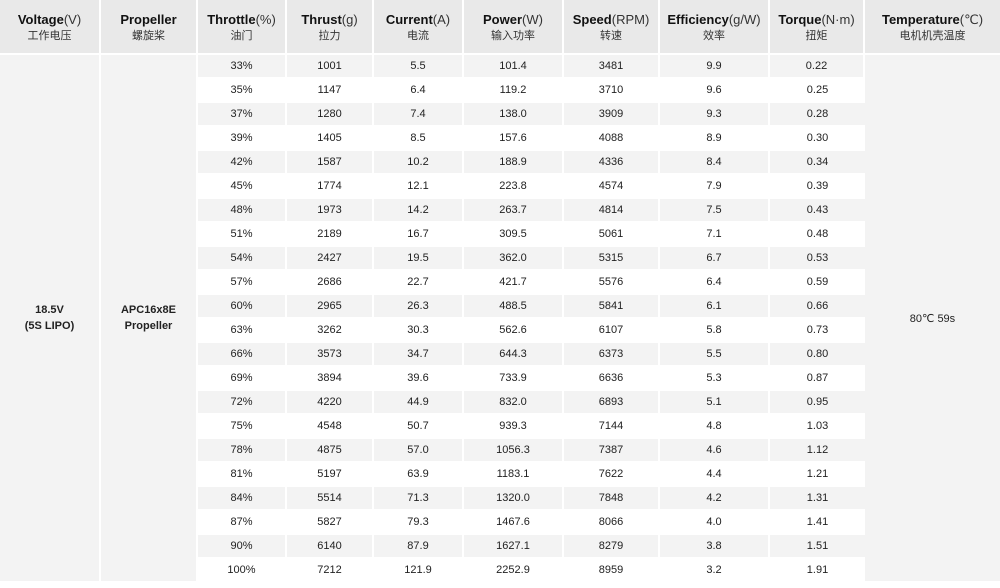 Image resolution: width=1000 pixels, height=588 pixels. What do you see at coordinates (330, 331) in the screenshot?
I see `thrust-cell: 3262` at bounding box center [330, 331].